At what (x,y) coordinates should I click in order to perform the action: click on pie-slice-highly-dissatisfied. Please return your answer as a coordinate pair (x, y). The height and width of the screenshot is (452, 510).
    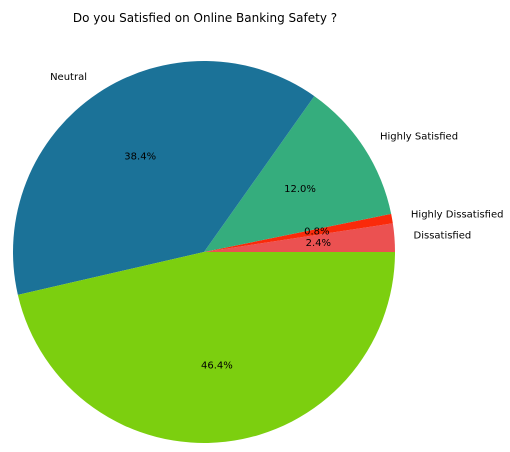
    Looking at the image, I should click on (298, 232).